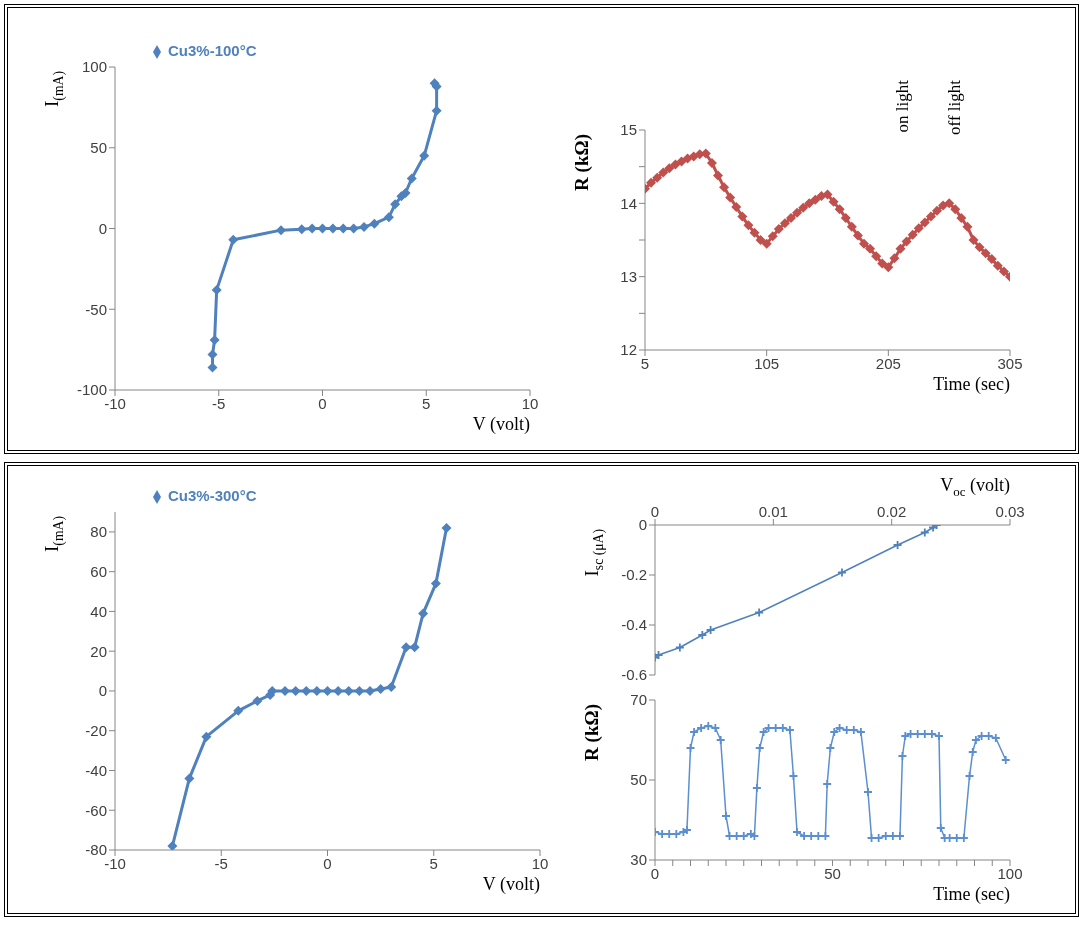 The height and width of the screenshot is (925, 1089). Describe the element at coordinates (634, 575) in the screenshot. I see `y-tick-label: -0.2` at that location.